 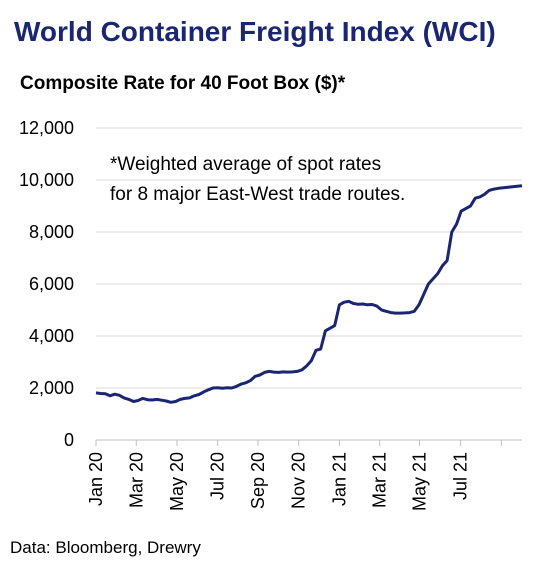 What do you see at coordinates (257, 194) in the screenshot?
I see `annotation-line-2: for 8 major East-West trade routes.` at bounding box center [257, 194].